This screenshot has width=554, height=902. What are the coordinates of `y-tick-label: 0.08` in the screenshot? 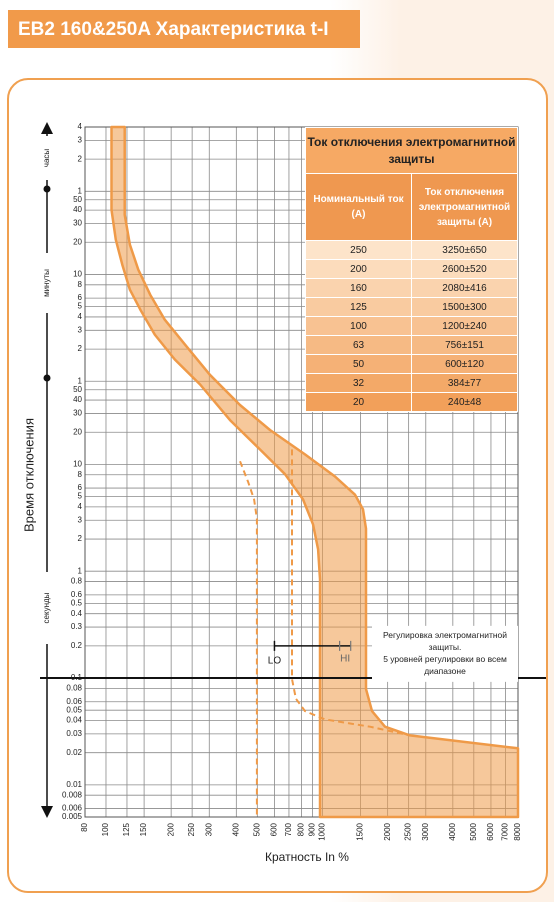 It's located at (74, 687).